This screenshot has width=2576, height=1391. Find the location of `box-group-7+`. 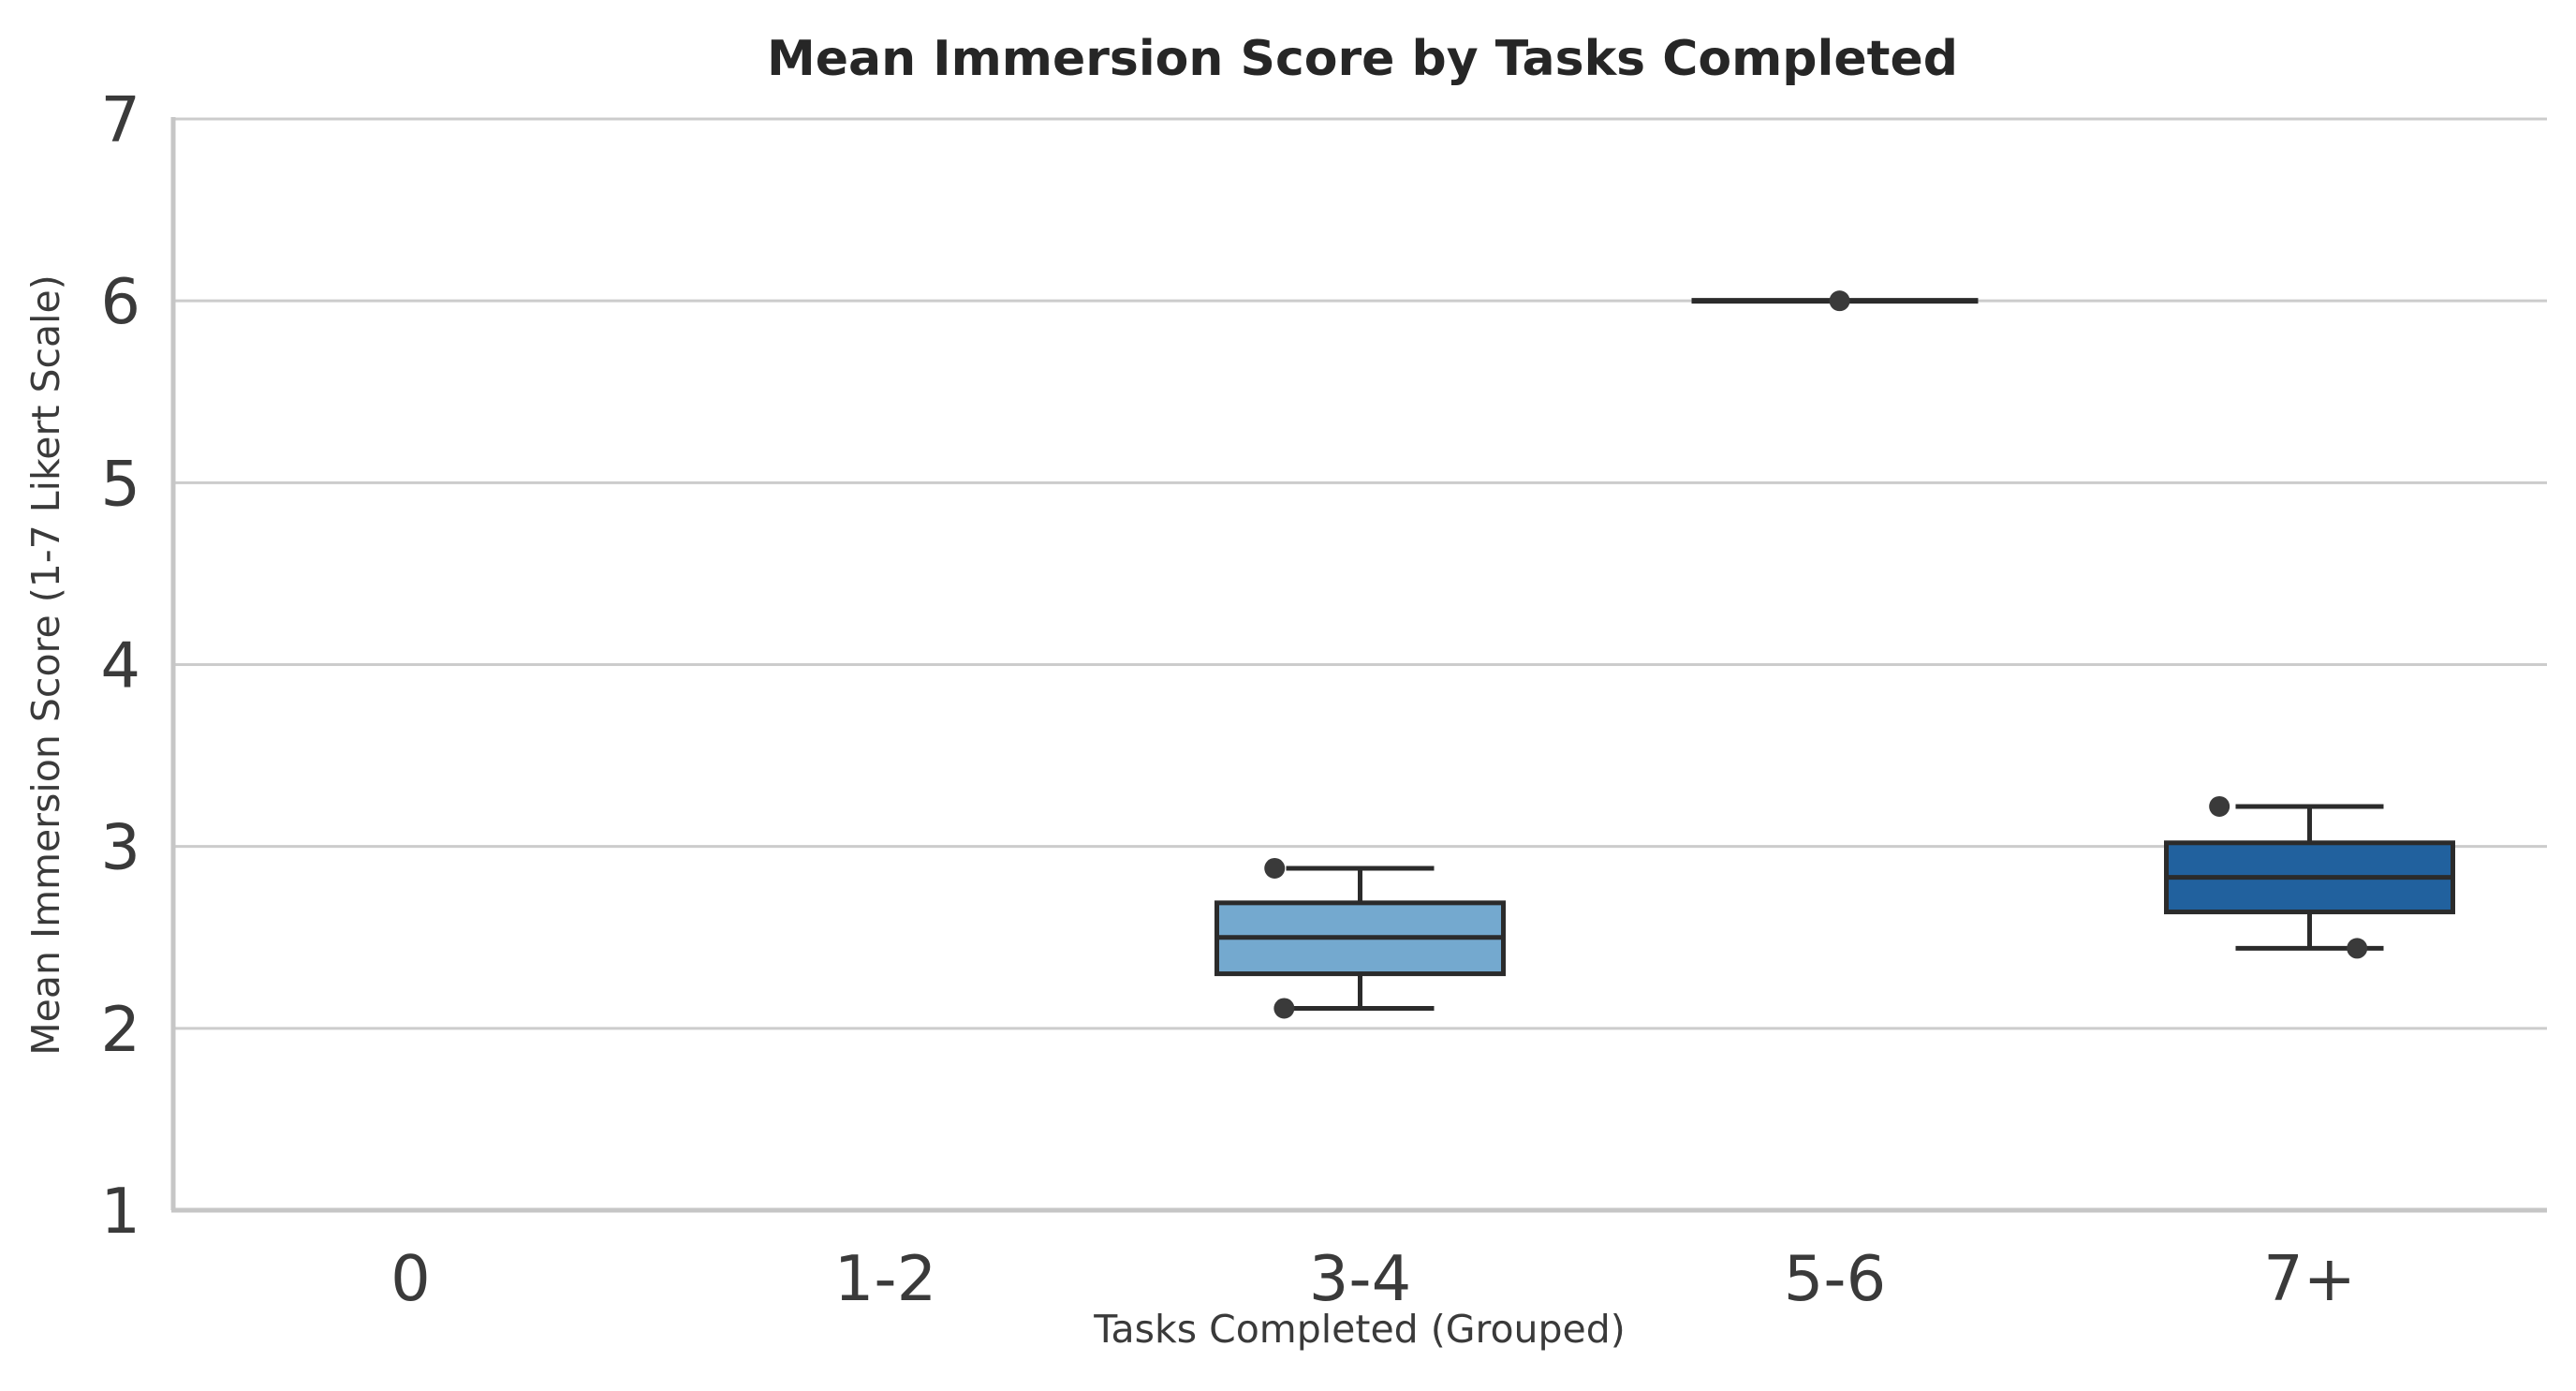

box-group-7+ is located at coordinates (2309, 878).